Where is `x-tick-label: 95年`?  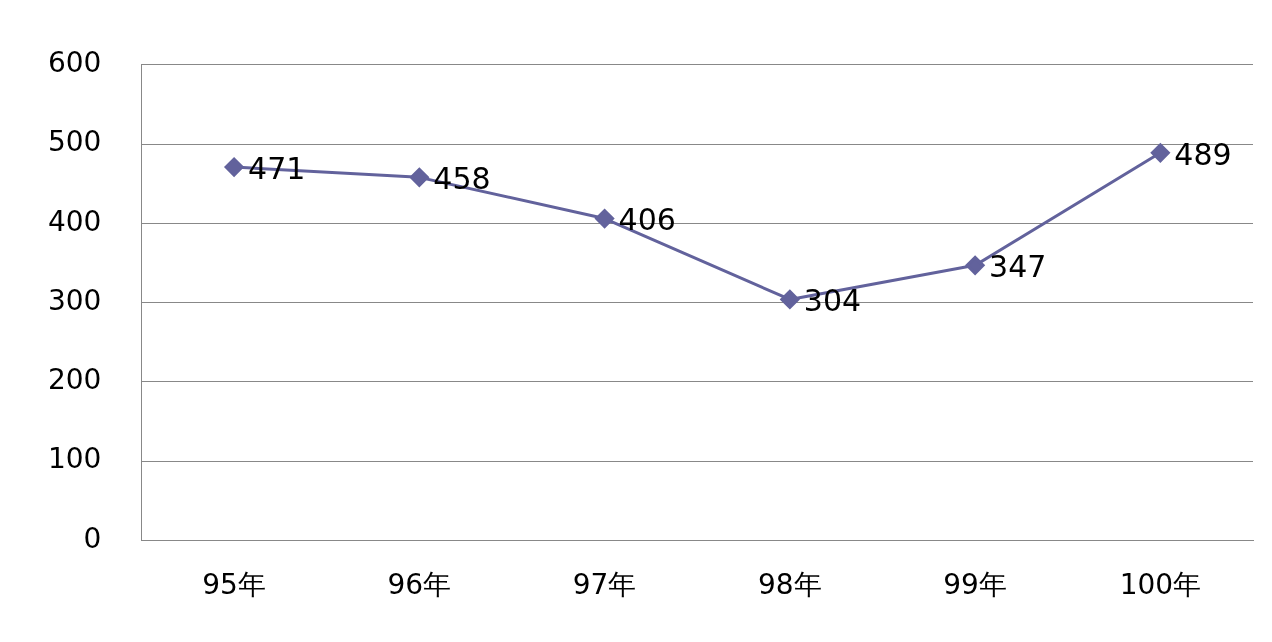 x-tick-label: 95年 is located at coordinates (234, 585).